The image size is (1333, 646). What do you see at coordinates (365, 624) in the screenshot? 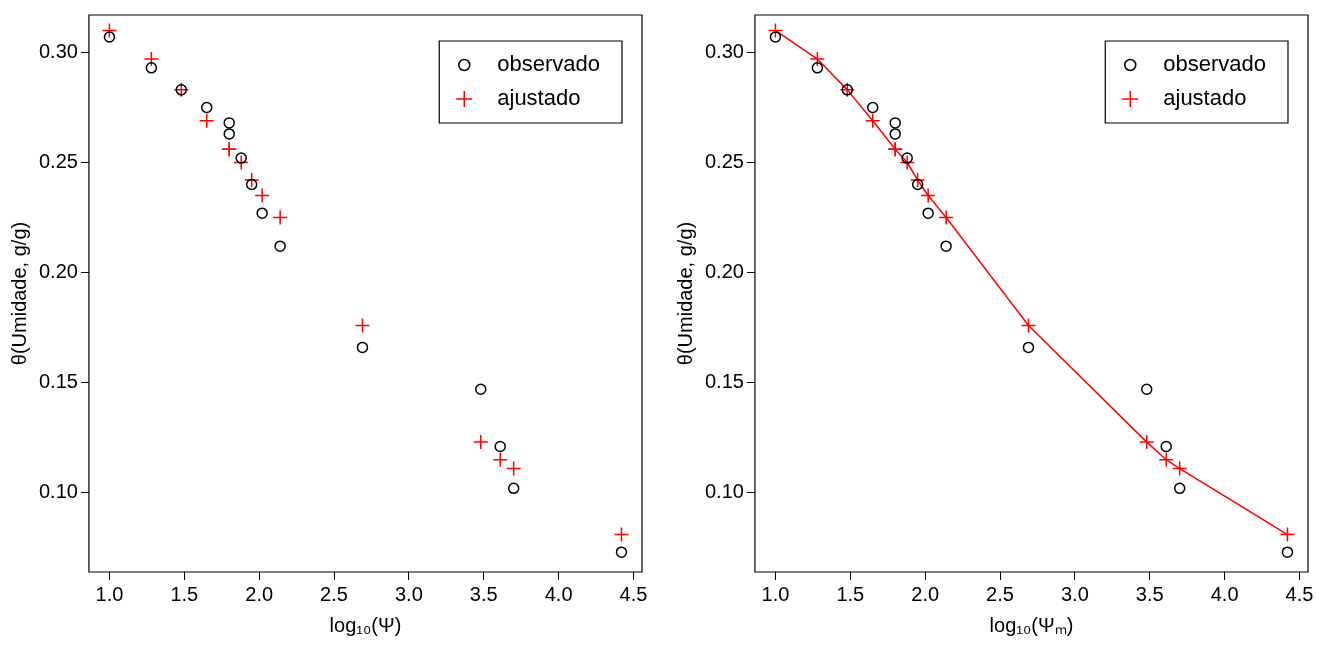
I see `x-axis-title: log₁₀(Ψ)` at bounding box center [365, 624].